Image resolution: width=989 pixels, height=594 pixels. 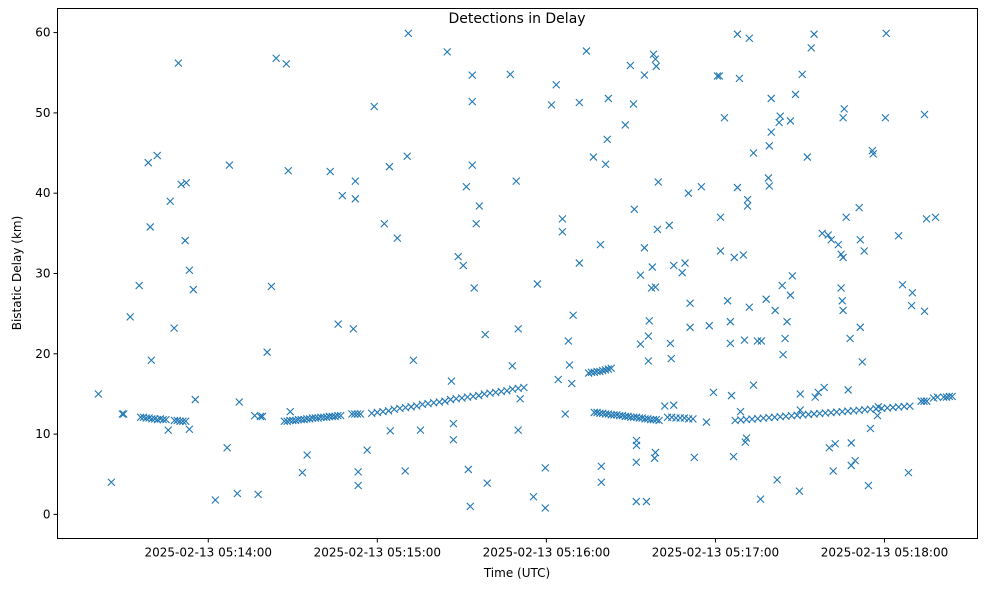 What do you see at coordinates (516, 19) in the screenshot?
I see `chart-title: Detections in Delay` at bounding box center [516, 19].